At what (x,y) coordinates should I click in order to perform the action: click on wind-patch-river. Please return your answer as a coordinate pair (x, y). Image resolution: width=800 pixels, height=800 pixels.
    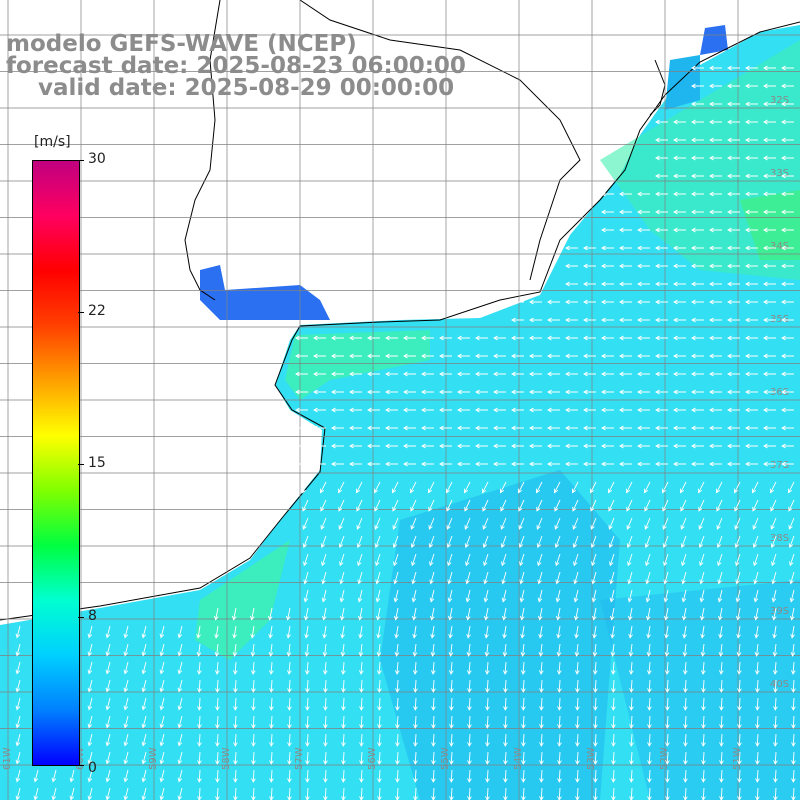
    Looking at the image, I should click on (265, 292).